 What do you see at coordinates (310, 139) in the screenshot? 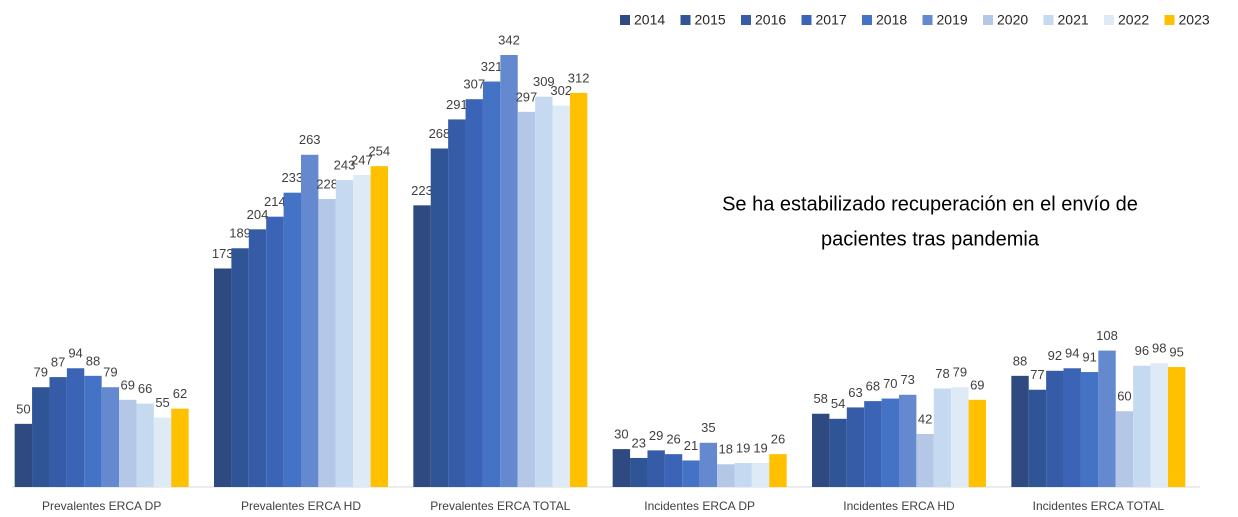
I see `data-label: 263` at bounding box center [310, 139].